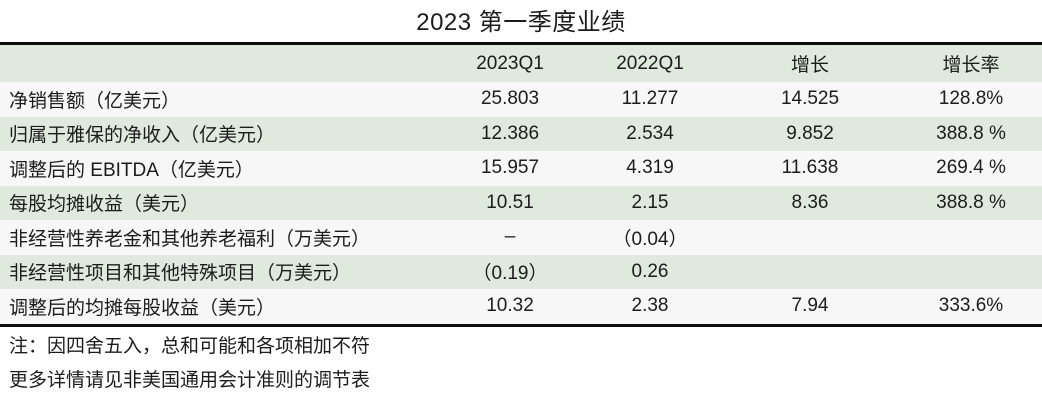  I want to click on table-row: 非经营性项目和其他特殊项目（万美元） （0.19） 0.26, so click(521, 272).